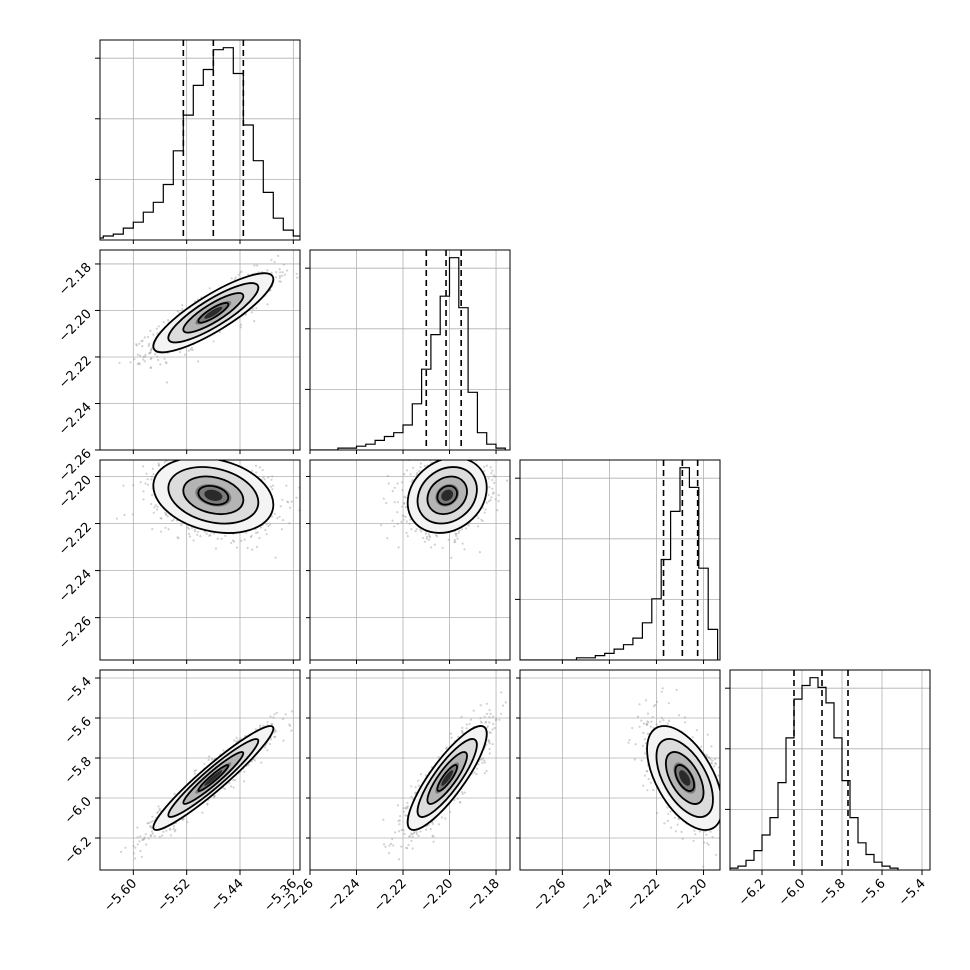 The width and height of the screenshot is (970, 970). What do you see at coordinates (814, 773) in the screenshot?
I see `histogram-steps` at bounding box center [814, 773].